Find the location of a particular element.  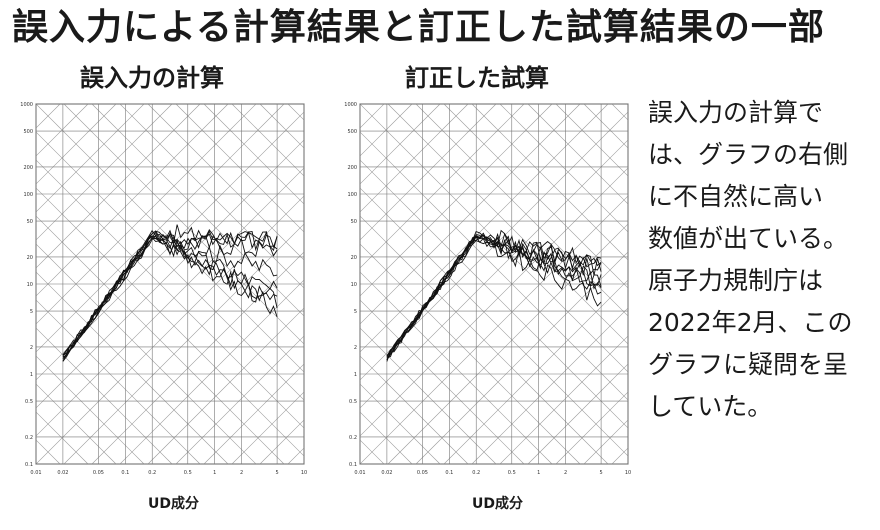

side-text-line: グラフに疑問を呈 is located at coordinates (748, 364).